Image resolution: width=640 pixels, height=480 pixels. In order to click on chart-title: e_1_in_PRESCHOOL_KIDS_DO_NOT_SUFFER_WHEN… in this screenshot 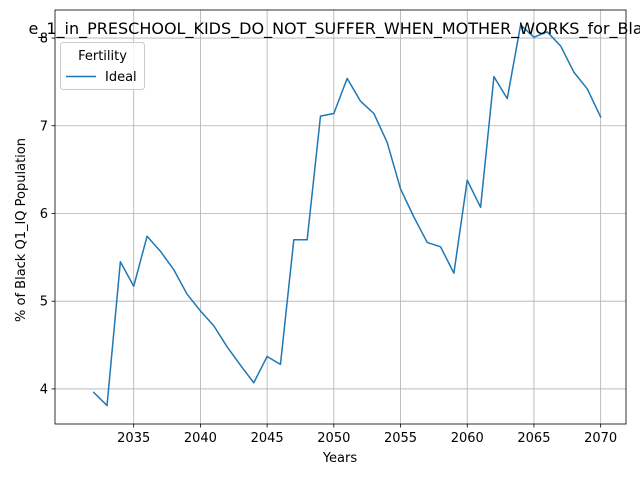, I will do `click(334, 29)`.